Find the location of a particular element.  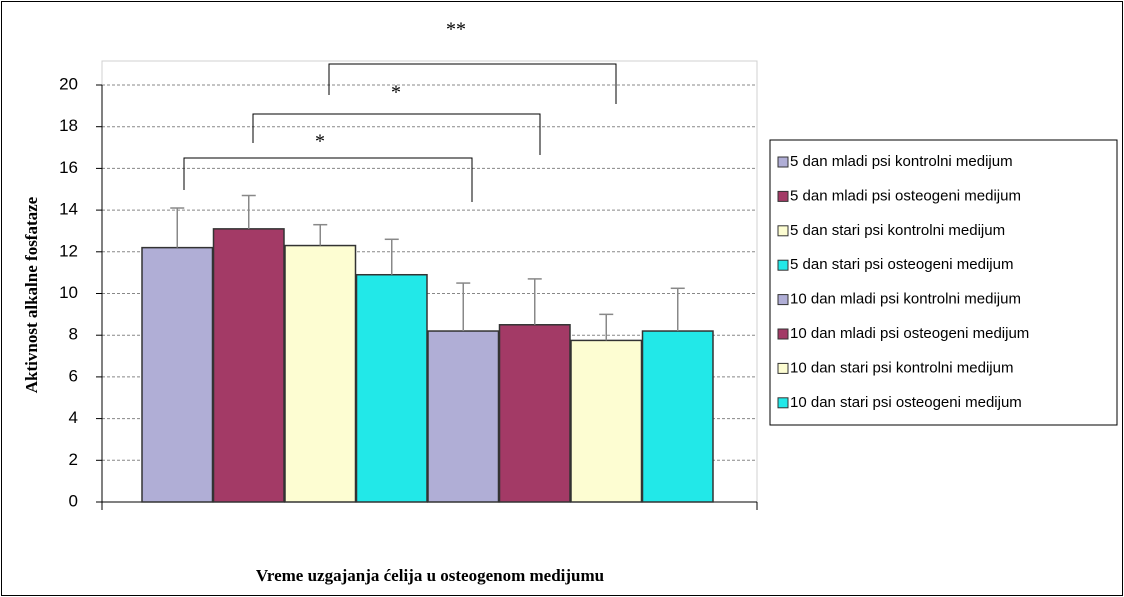

y-tick-label: 4 is located at coordinates (73, 417).